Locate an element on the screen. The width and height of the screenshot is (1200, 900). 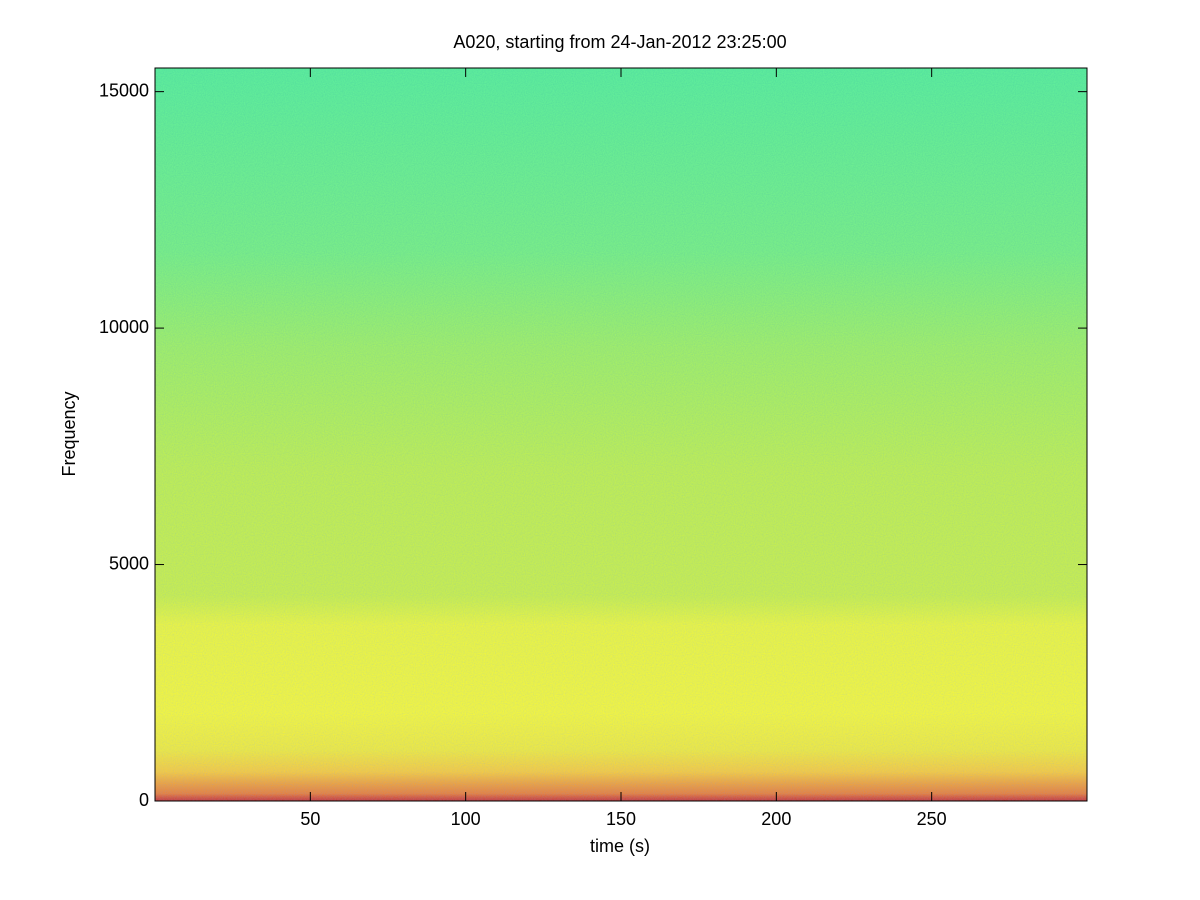
x-tick-label: 250 is located at coordinates (932, 819).